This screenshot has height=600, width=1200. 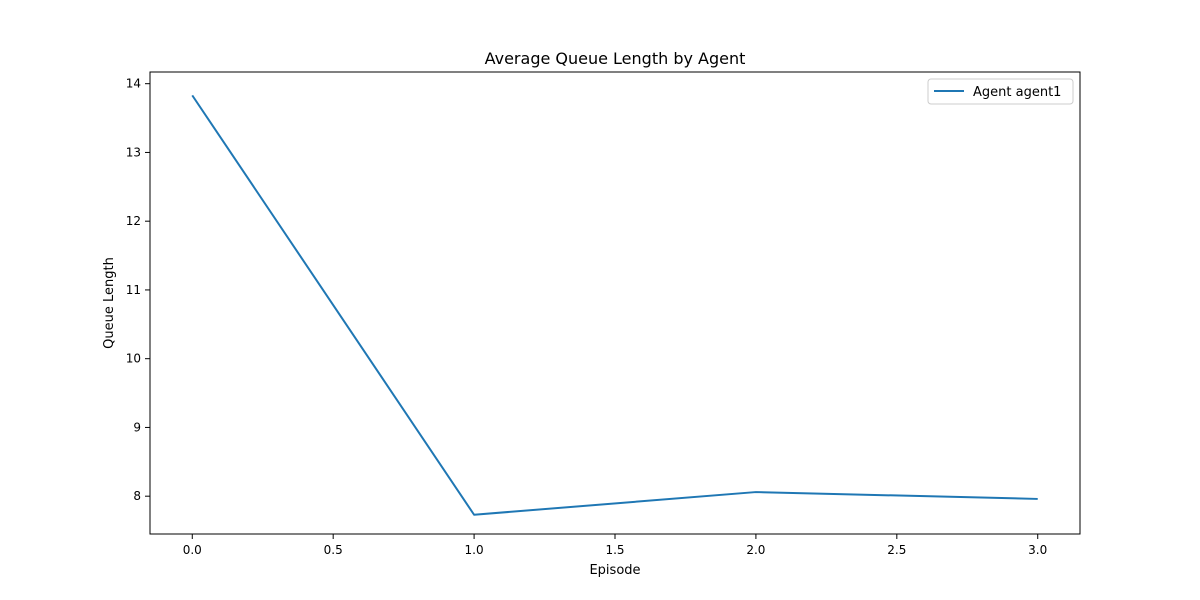 What do you see at coordinates (137, 427) in the screenshot?
I see `y-tick-label: 9` at bounding box center [137, 427].